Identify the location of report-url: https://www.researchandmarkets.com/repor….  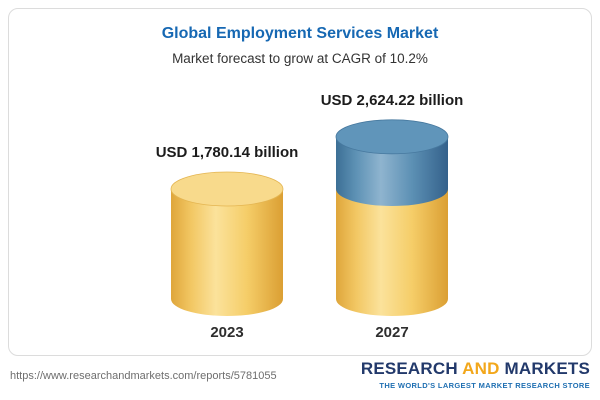
(143, 376).